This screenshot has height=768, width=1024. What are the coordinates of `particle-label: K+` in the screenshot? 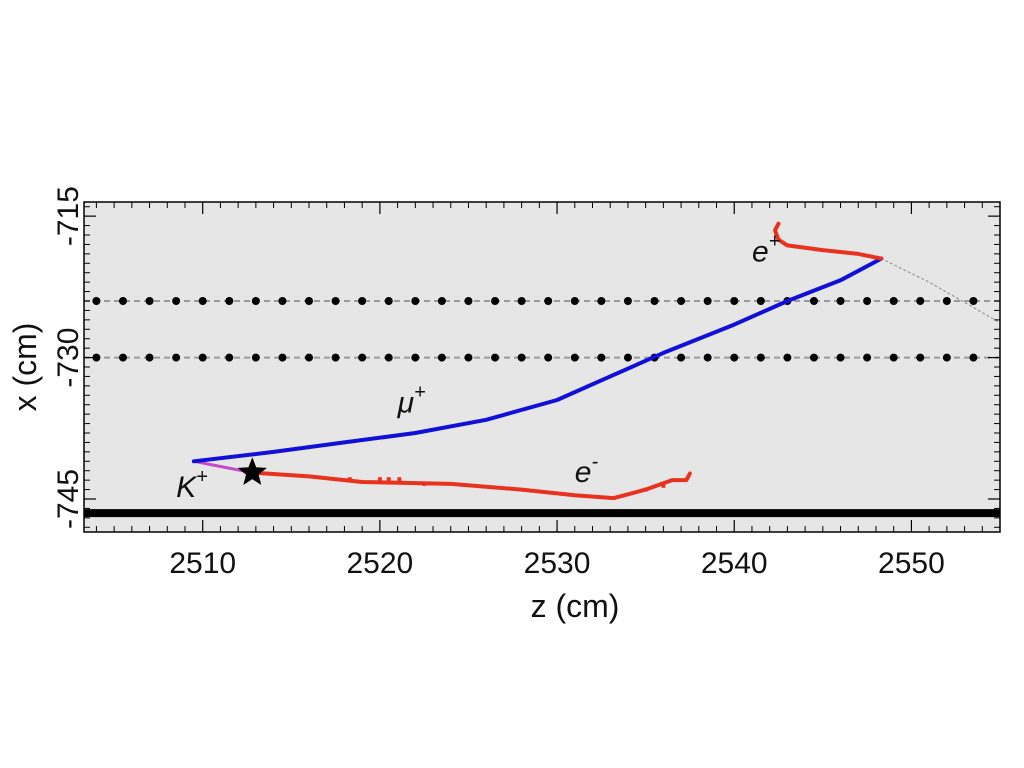 It's located at (192, 485).